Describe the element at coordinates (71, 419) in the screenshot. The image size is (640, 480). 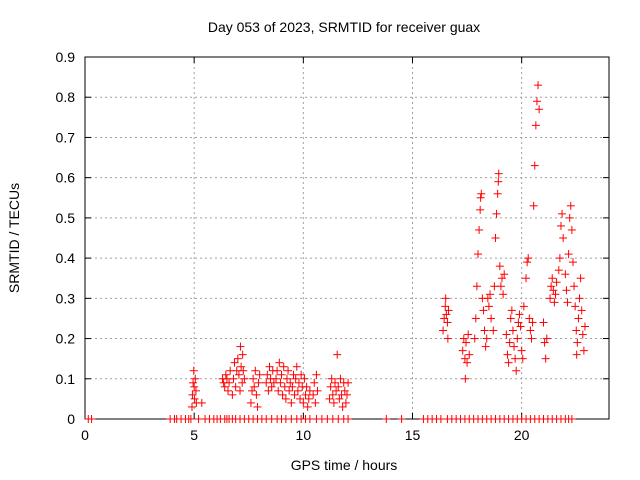
I see `y-tick-label: 0` at that location.